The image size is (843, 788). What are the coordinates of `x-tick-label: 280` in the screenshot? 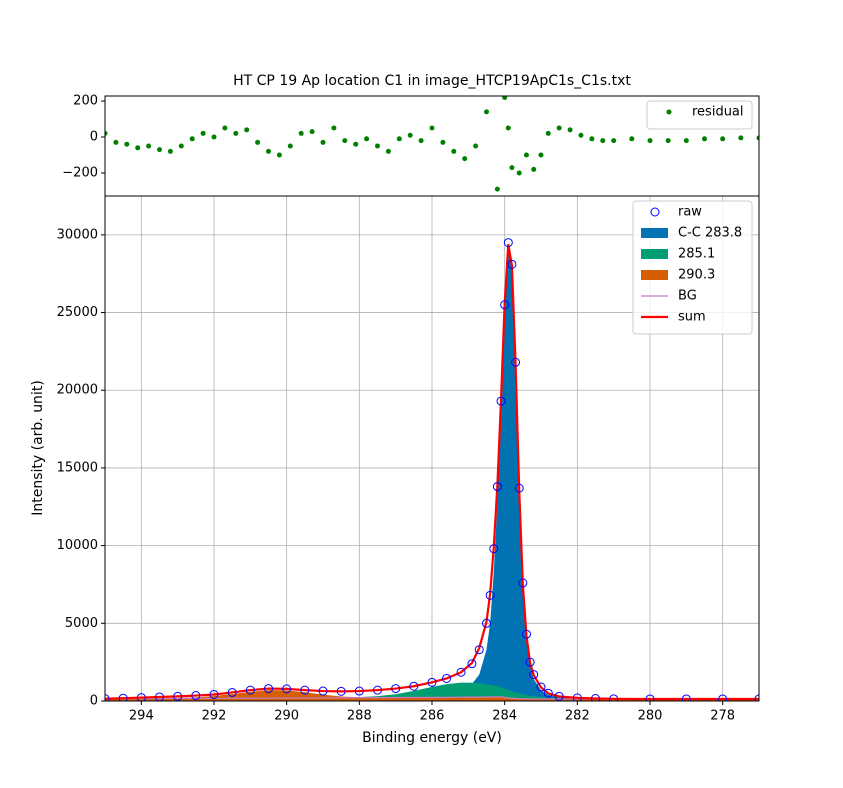 It's located at (650, 716).